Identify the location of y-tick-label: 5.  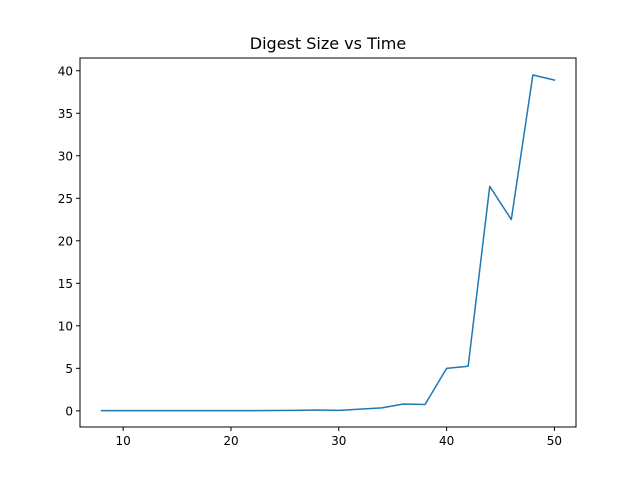
(69, 369).